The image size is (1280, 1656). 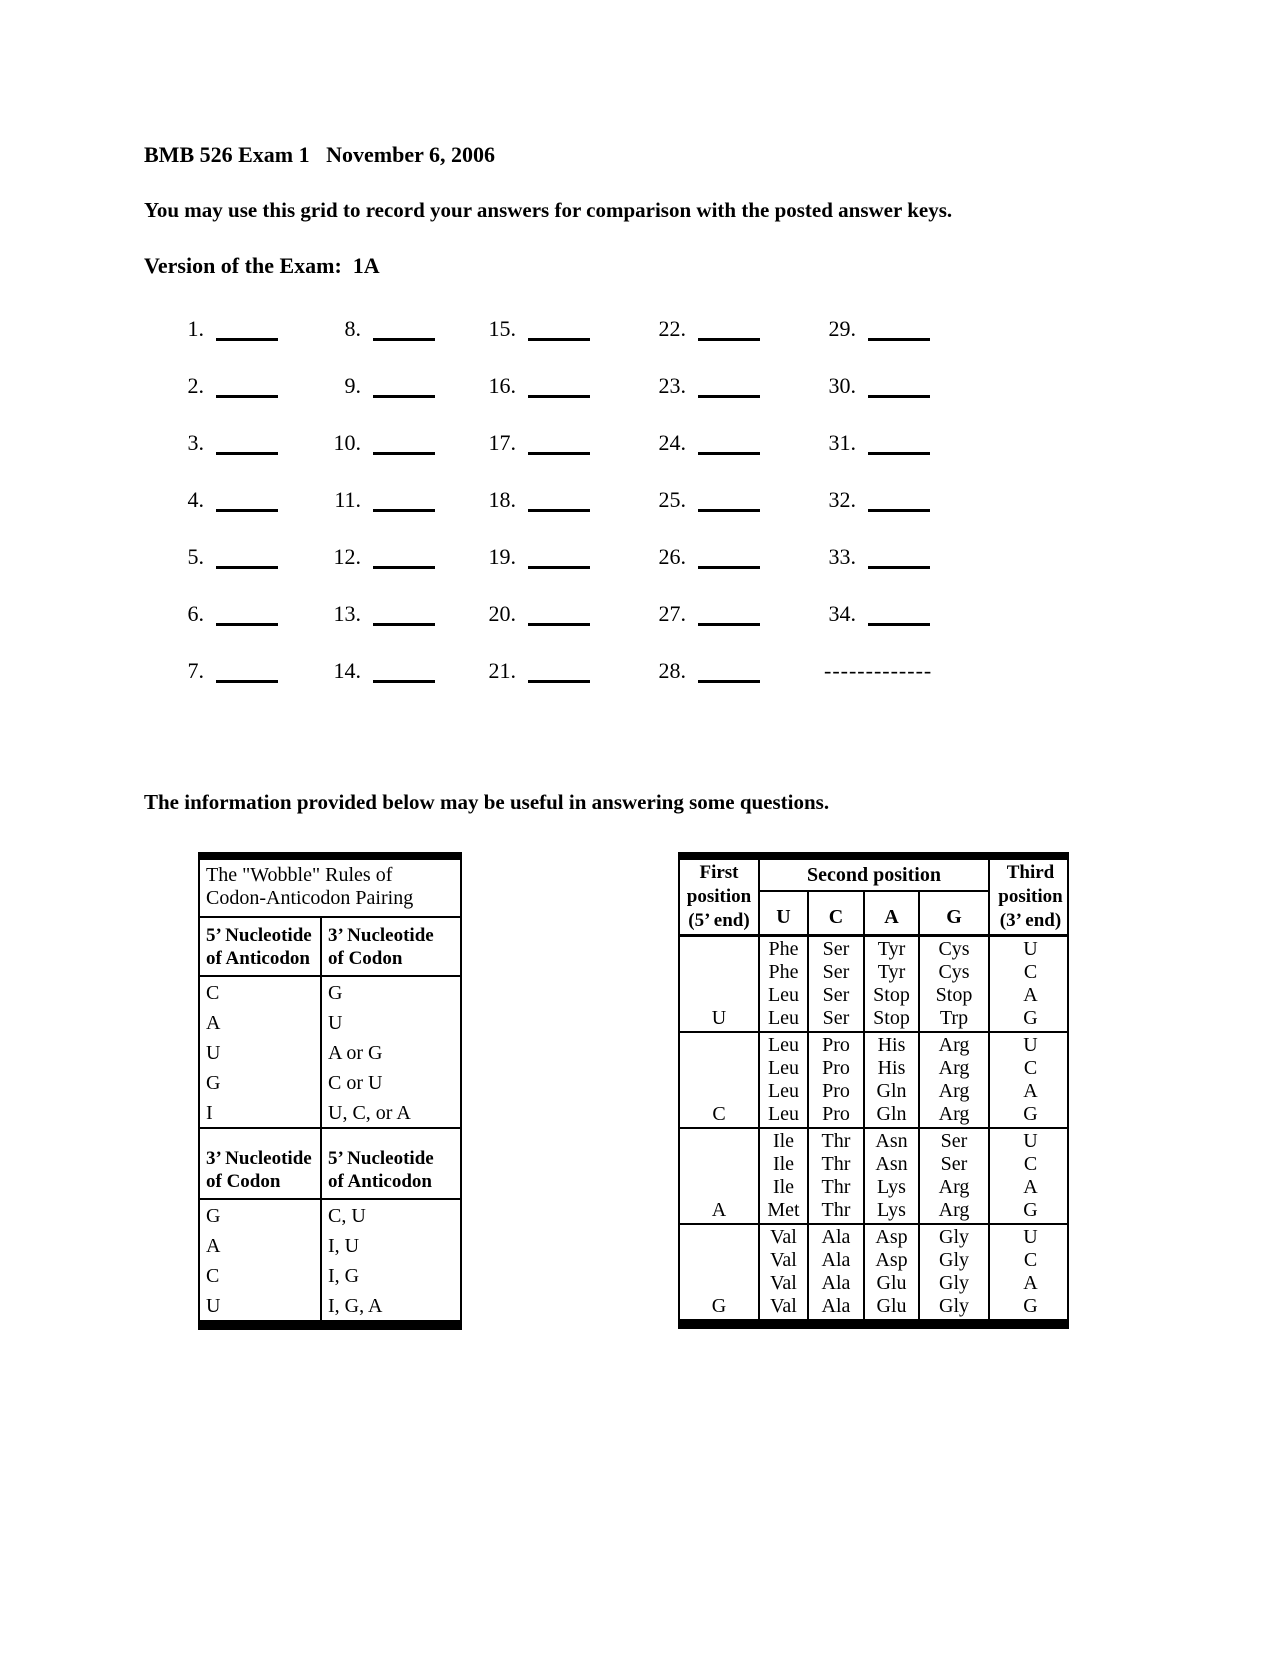 What do you see at coordinates (394, 401) in the screenshot?
I see `answer-item-9: 9.` at bounding box center [394, 401].